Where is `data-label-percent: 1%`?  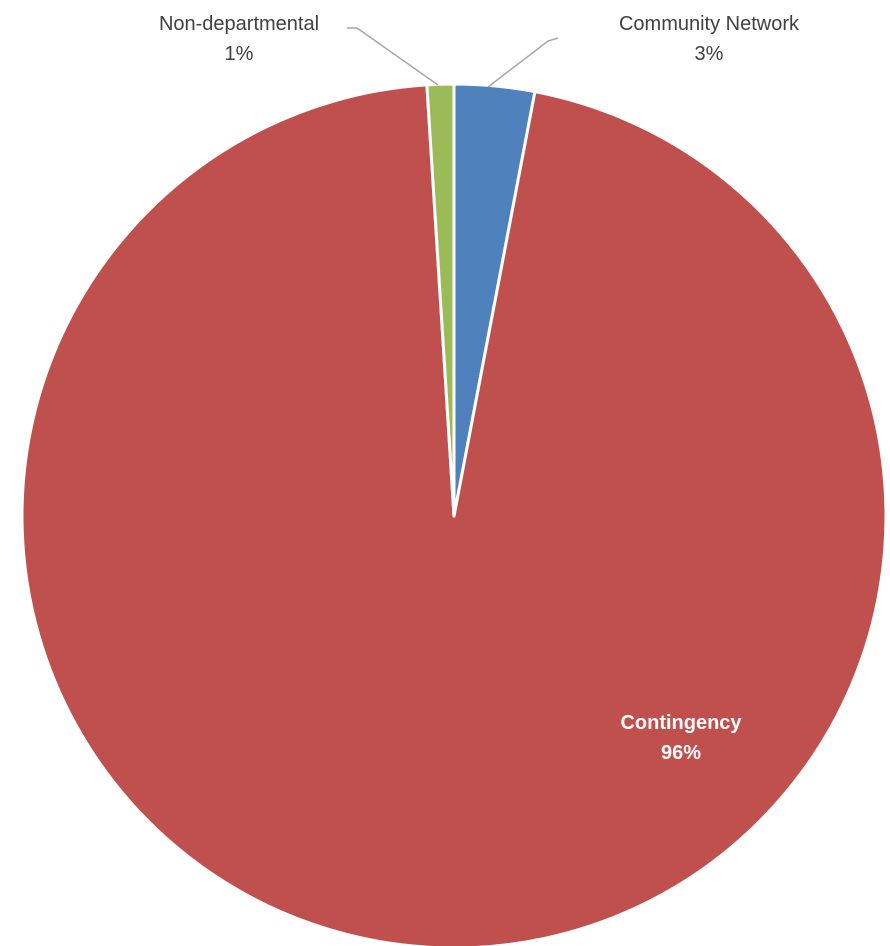 data-label-percent: 1% is located at coordinates (239, 54).